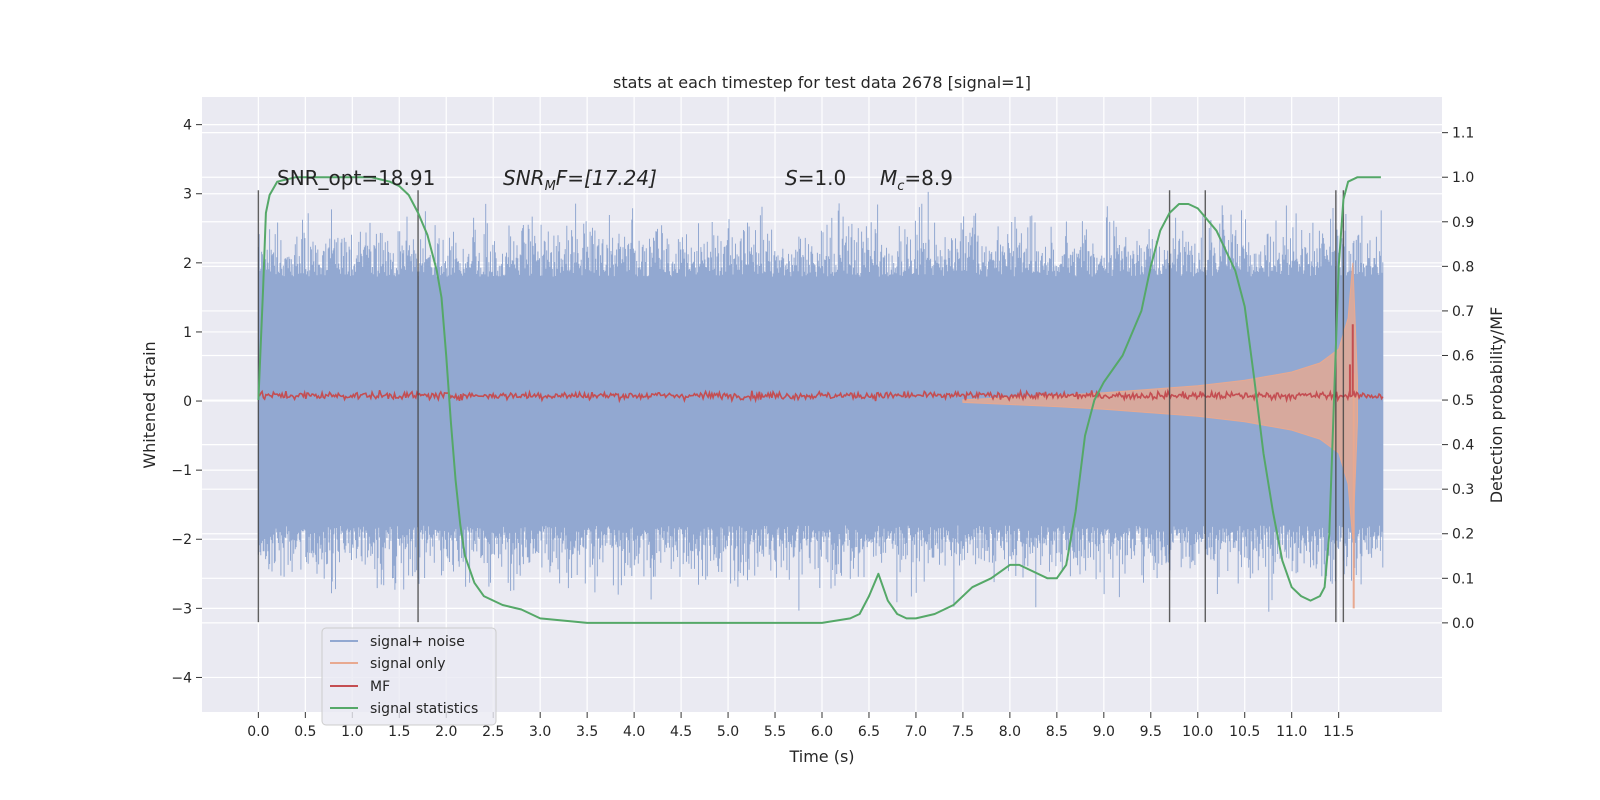  Describe the element at coordinates (1244, 732) in the screenshot. I see `x-tick-label: 10.5` at that location.